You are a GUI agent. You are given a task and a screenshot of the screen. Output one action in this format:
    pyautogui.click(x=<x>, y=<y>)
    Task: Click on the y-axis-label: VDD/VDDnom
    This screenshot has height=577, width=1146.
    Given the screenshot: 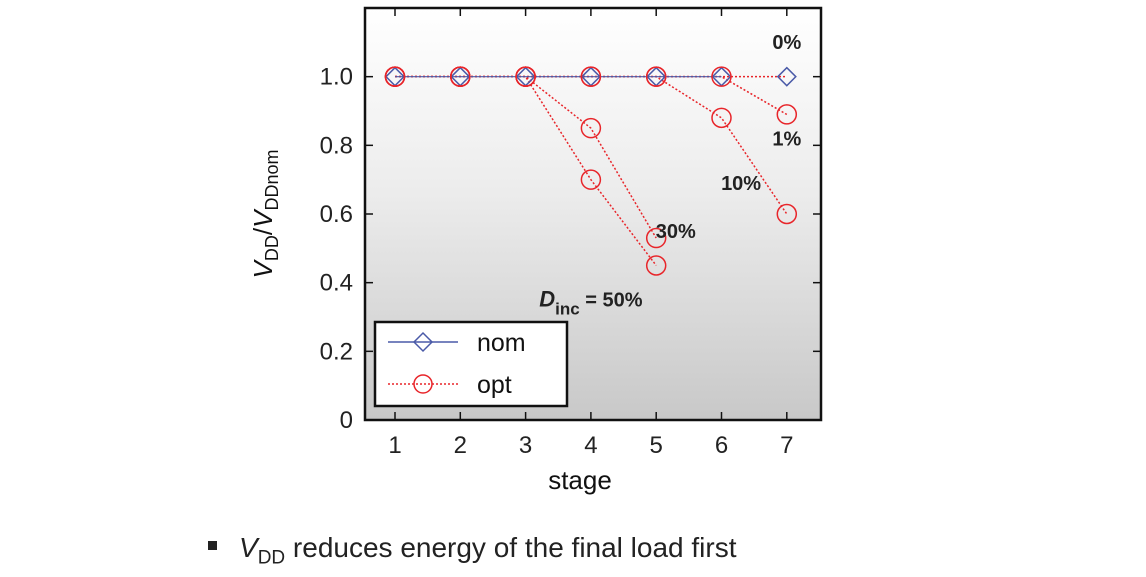 What is the action you would take?
    pyautogui.click(x=265, y=214)
    